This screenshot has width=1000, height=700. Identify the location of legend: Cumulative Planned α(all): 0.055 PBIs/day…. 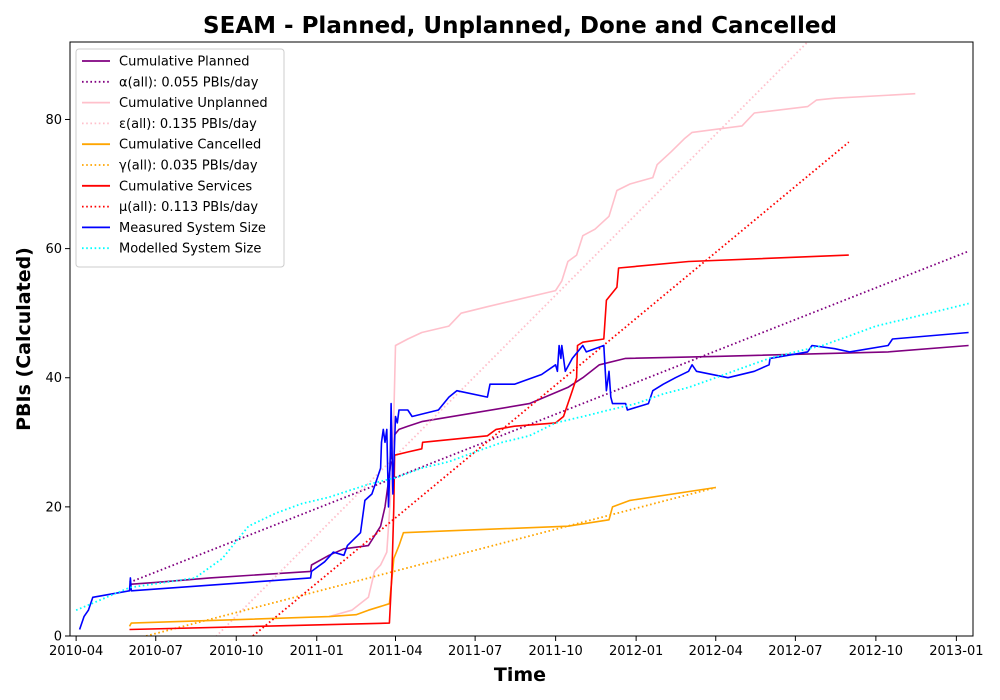
(180, 158).